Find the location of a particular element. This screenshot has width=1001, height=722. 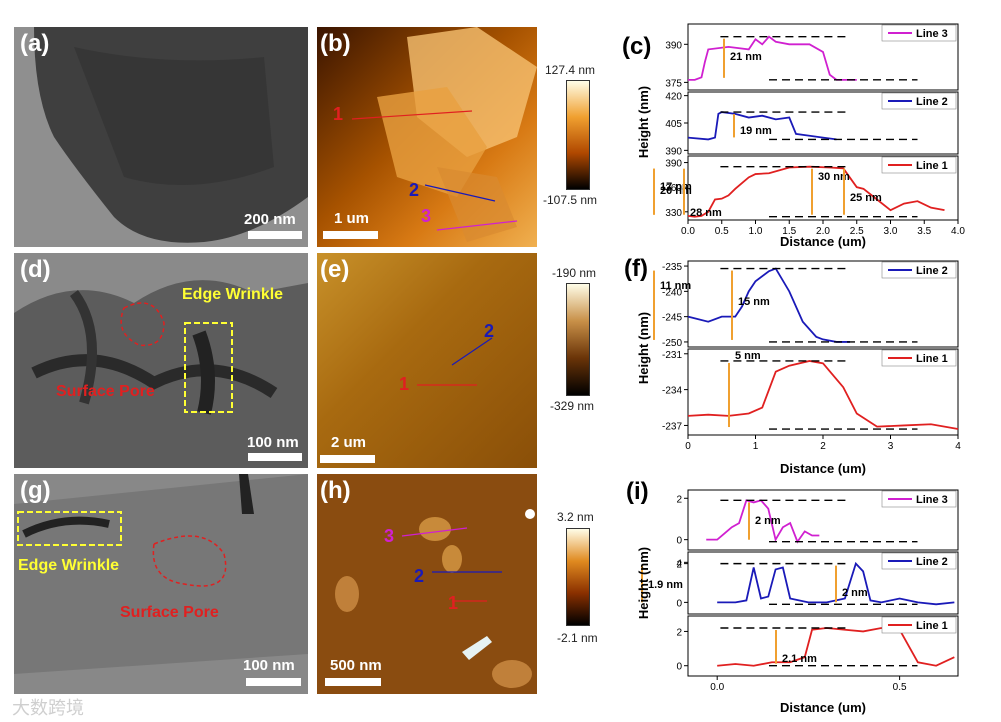

height-annotation: 5 nm is located at coordinates (748, 356).